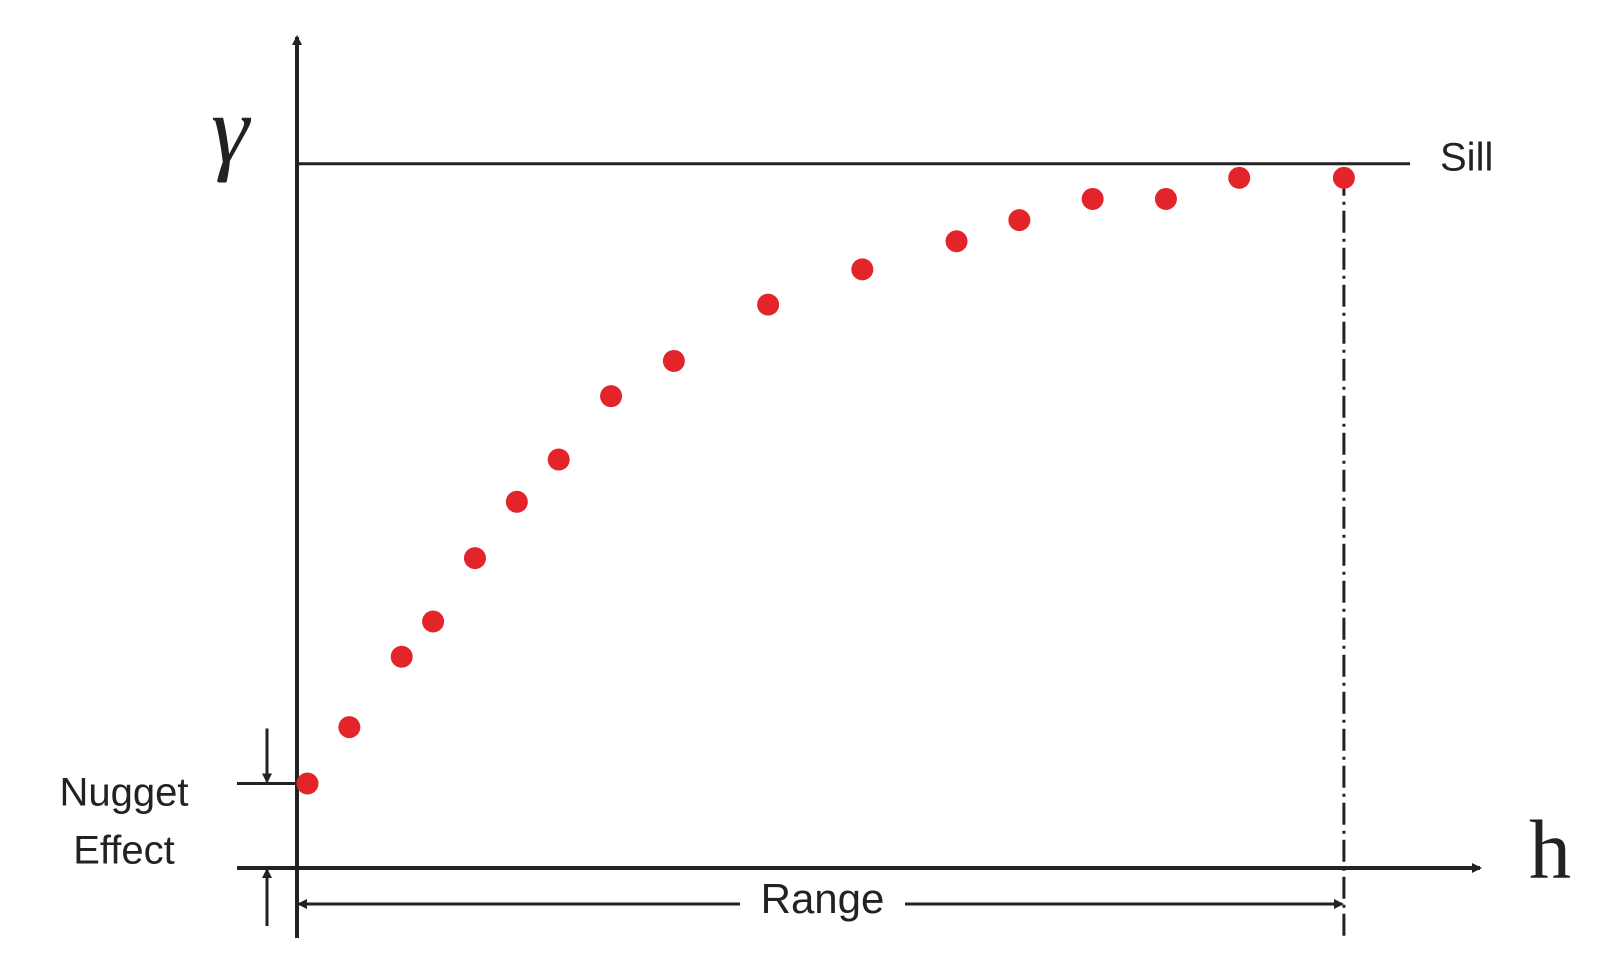  I want to click on sill-label: Sill, so click(1466, 157).